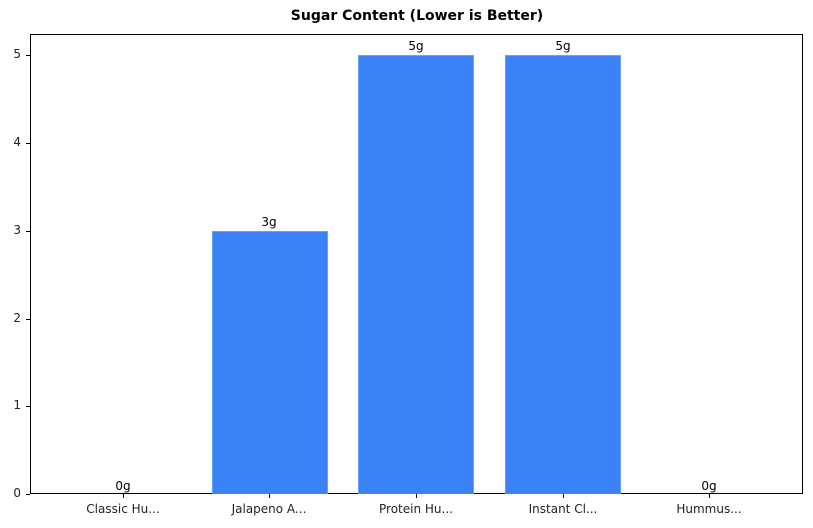 This screenshot has height=528, width=813. I want to click on value-label: 3g, so click(269, 222).